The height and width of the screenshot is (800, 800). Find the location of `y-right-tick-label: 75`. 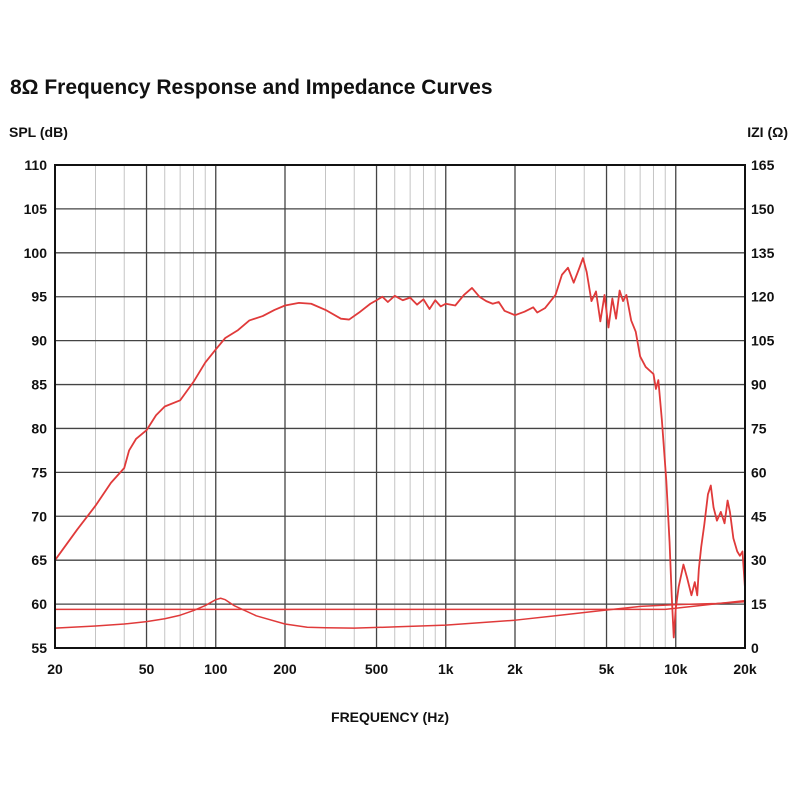

y-right-tick-label: 75 is located at coordinates (759, 428).